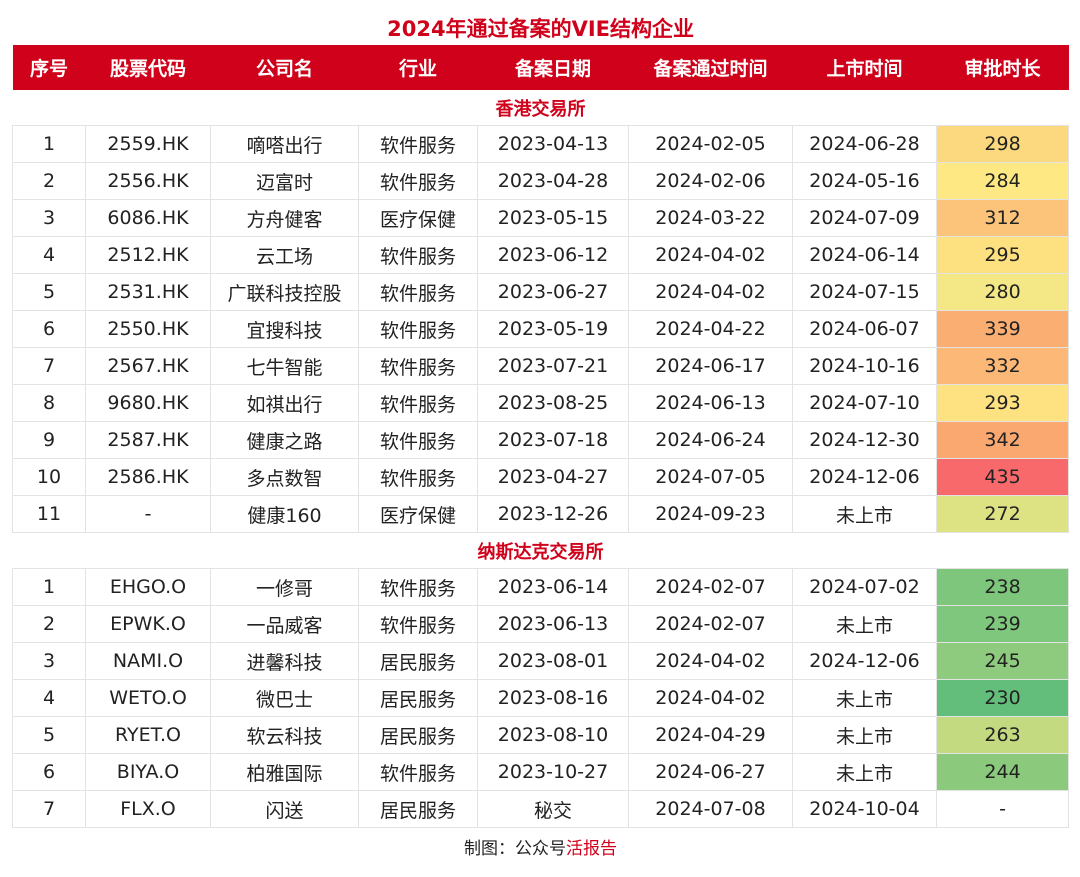 The height and width of the screenshot is (877, 1080). I want to click on header-cell: 备案日期, so click(553, 67).